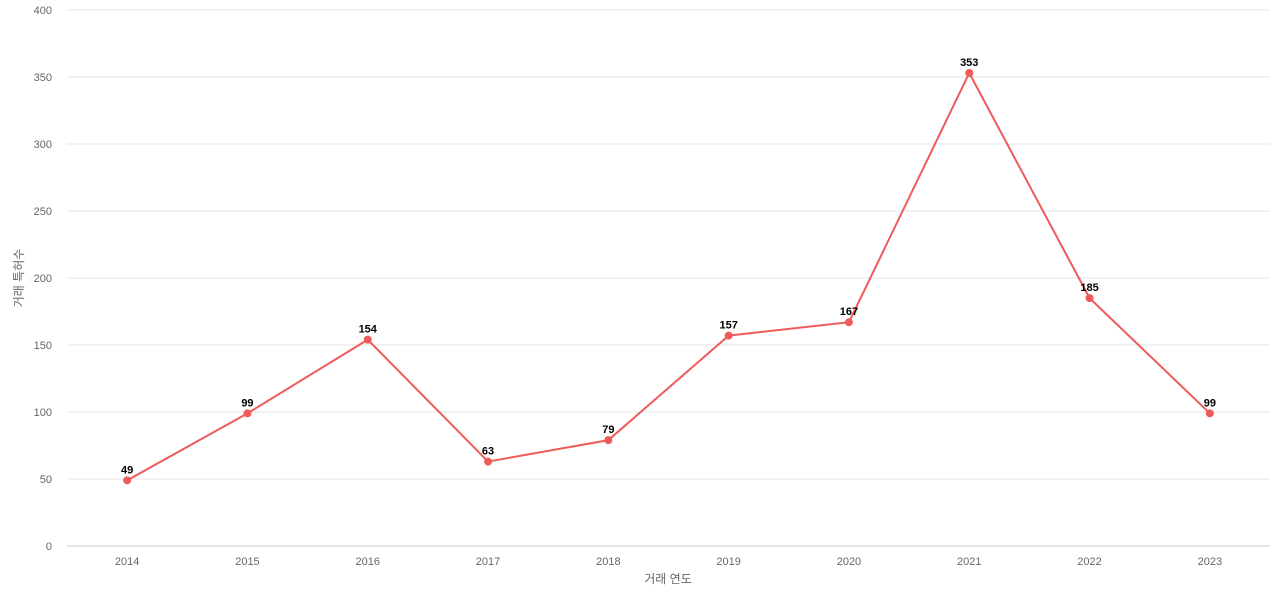 Image resolution: width=1280 pixels, height=600 pixels. What do you see at coordinates (969, 562) in the screenshot?
I see `x-tick-label: 2021` at bounding box center [969, 562].